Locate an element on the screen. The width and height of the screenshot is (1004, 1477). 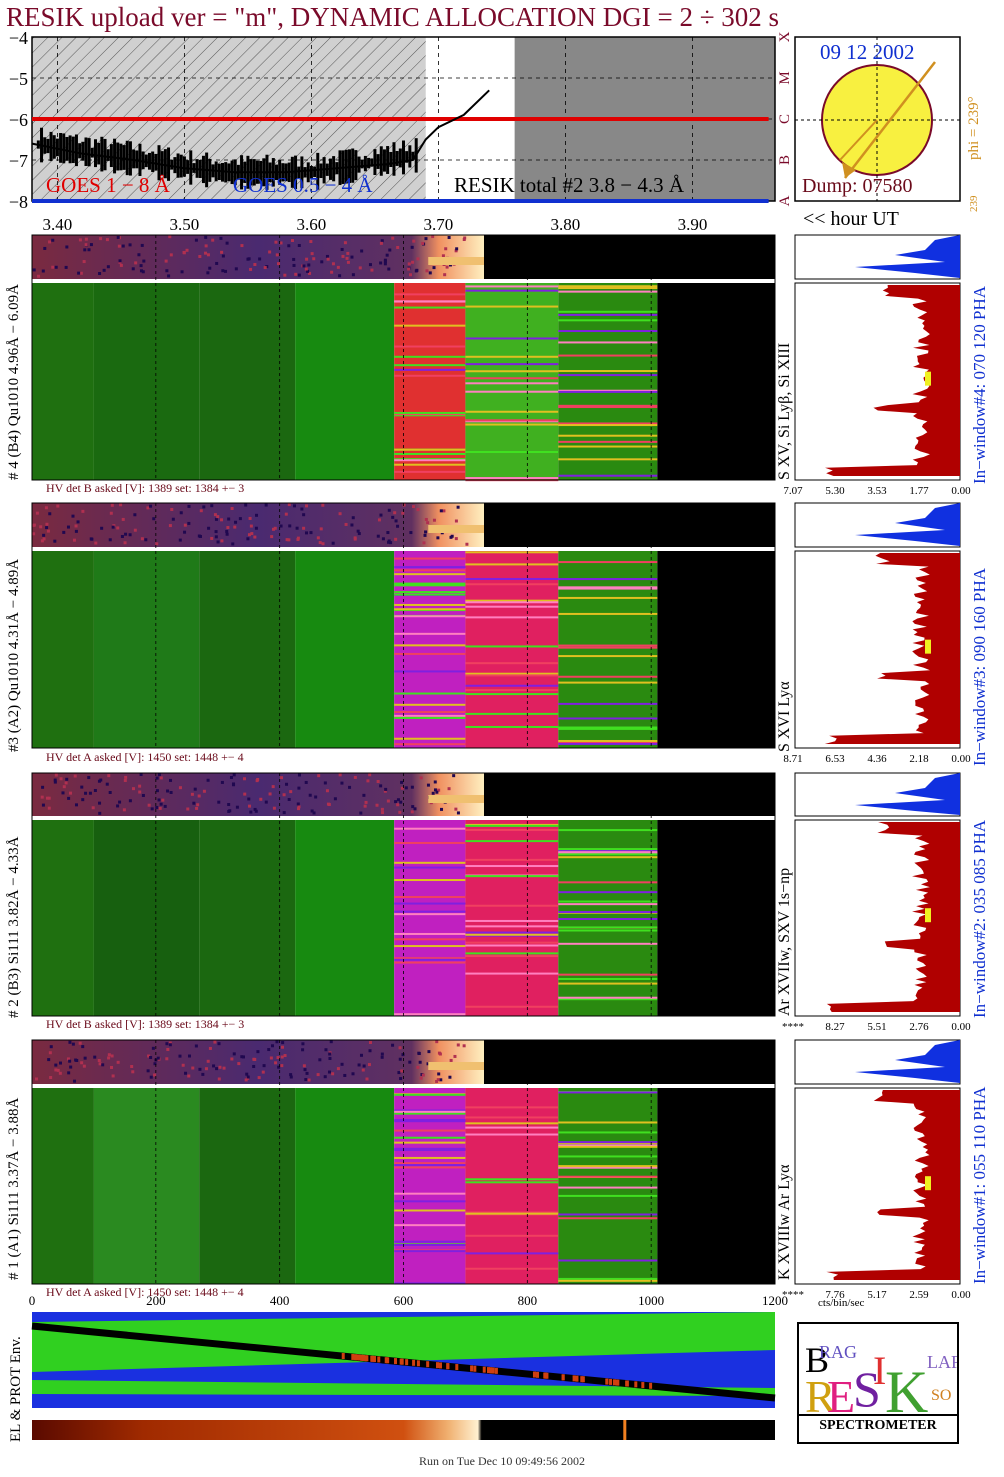
raster-segment is located at coordinates (430, 381).